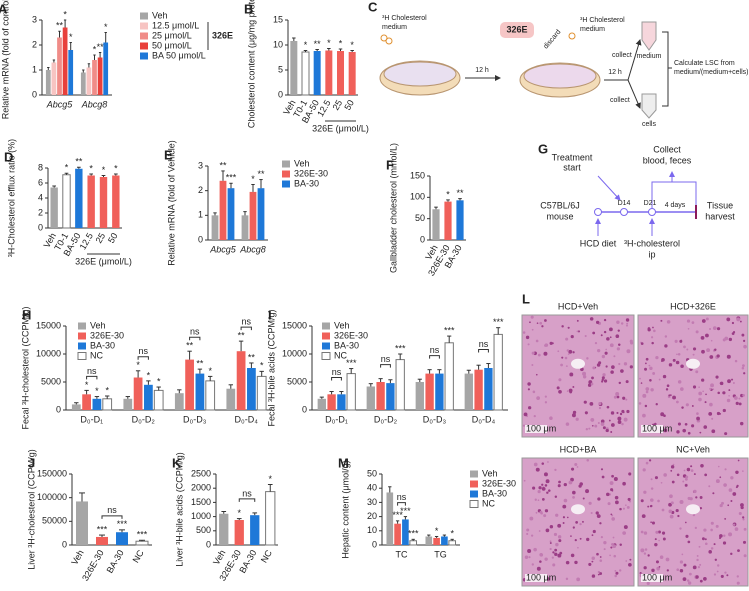 This screenshot has width=749, height=591. What do you see at coordinates (720, 205) in the screenshot?
I see `label: Tissue` at bounding box center [720, 205].